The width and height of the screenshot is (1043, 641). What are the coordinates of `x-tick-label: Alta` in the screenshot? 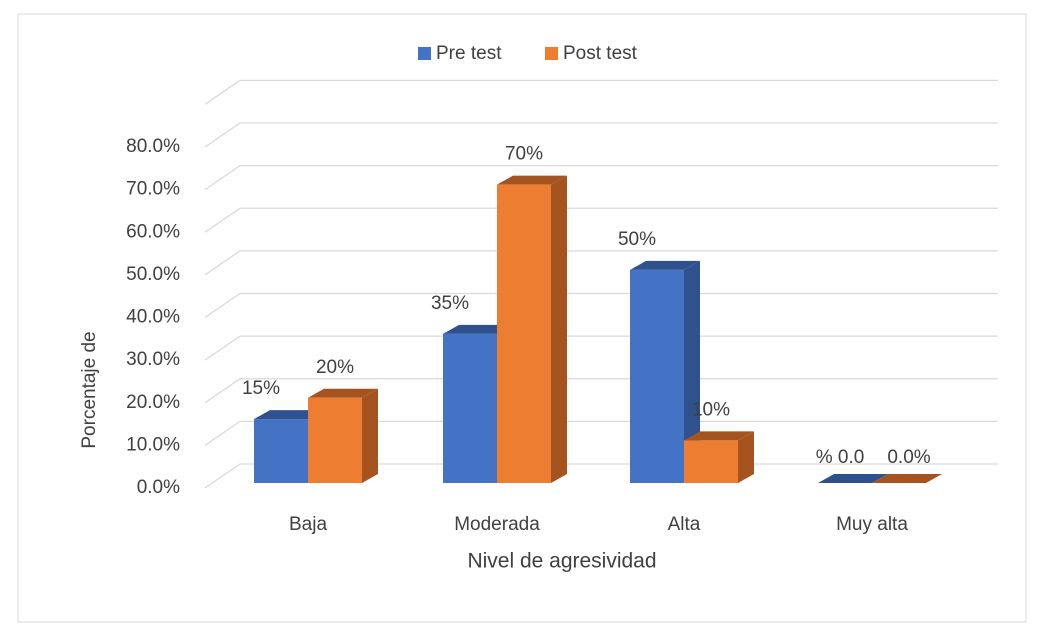 It's located at (684, 524).